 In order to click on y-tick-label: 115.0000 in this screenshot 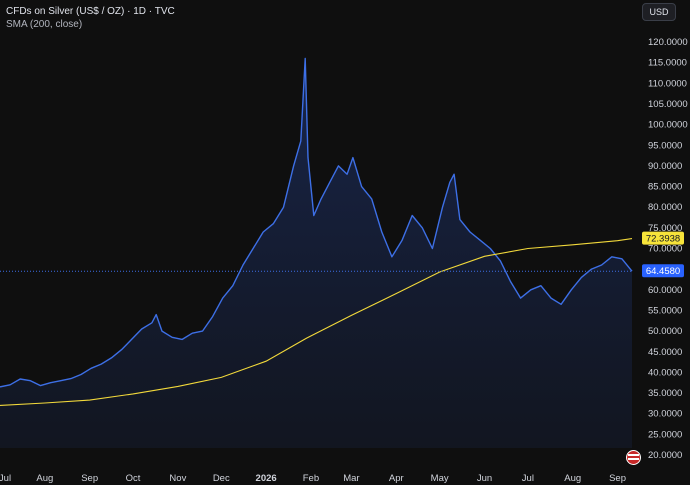, I will do `click(667, 63)`.